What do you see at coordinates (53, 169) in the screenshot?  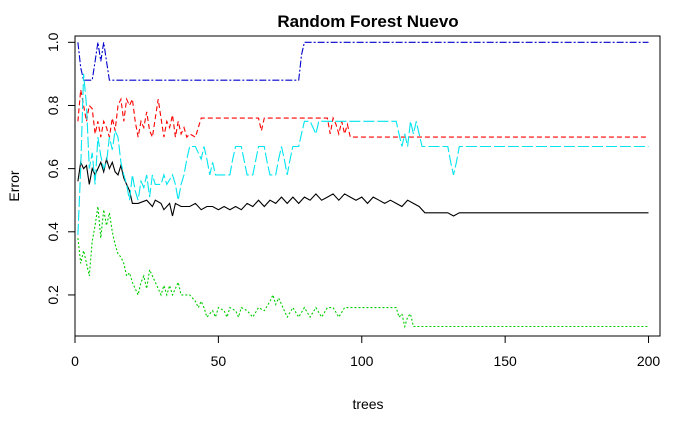 I see `y-tick-label: 0.6` at bounding box center [53, 169].